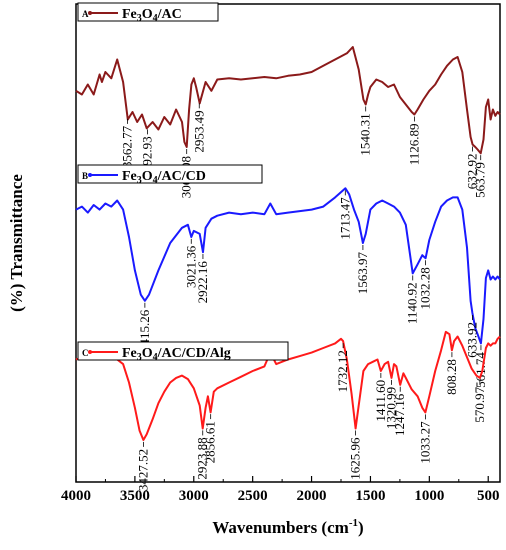  Describe the element at coordinates (391, 408) in the screenshot. I see `peak-label: 1320.99` at that location.